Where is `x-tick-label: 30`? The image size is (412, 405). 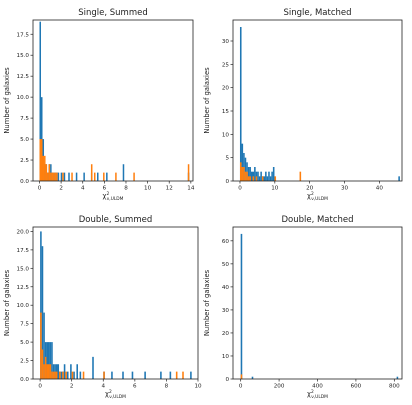 x-tick-label: 30 is located at coordinates (345, 189).